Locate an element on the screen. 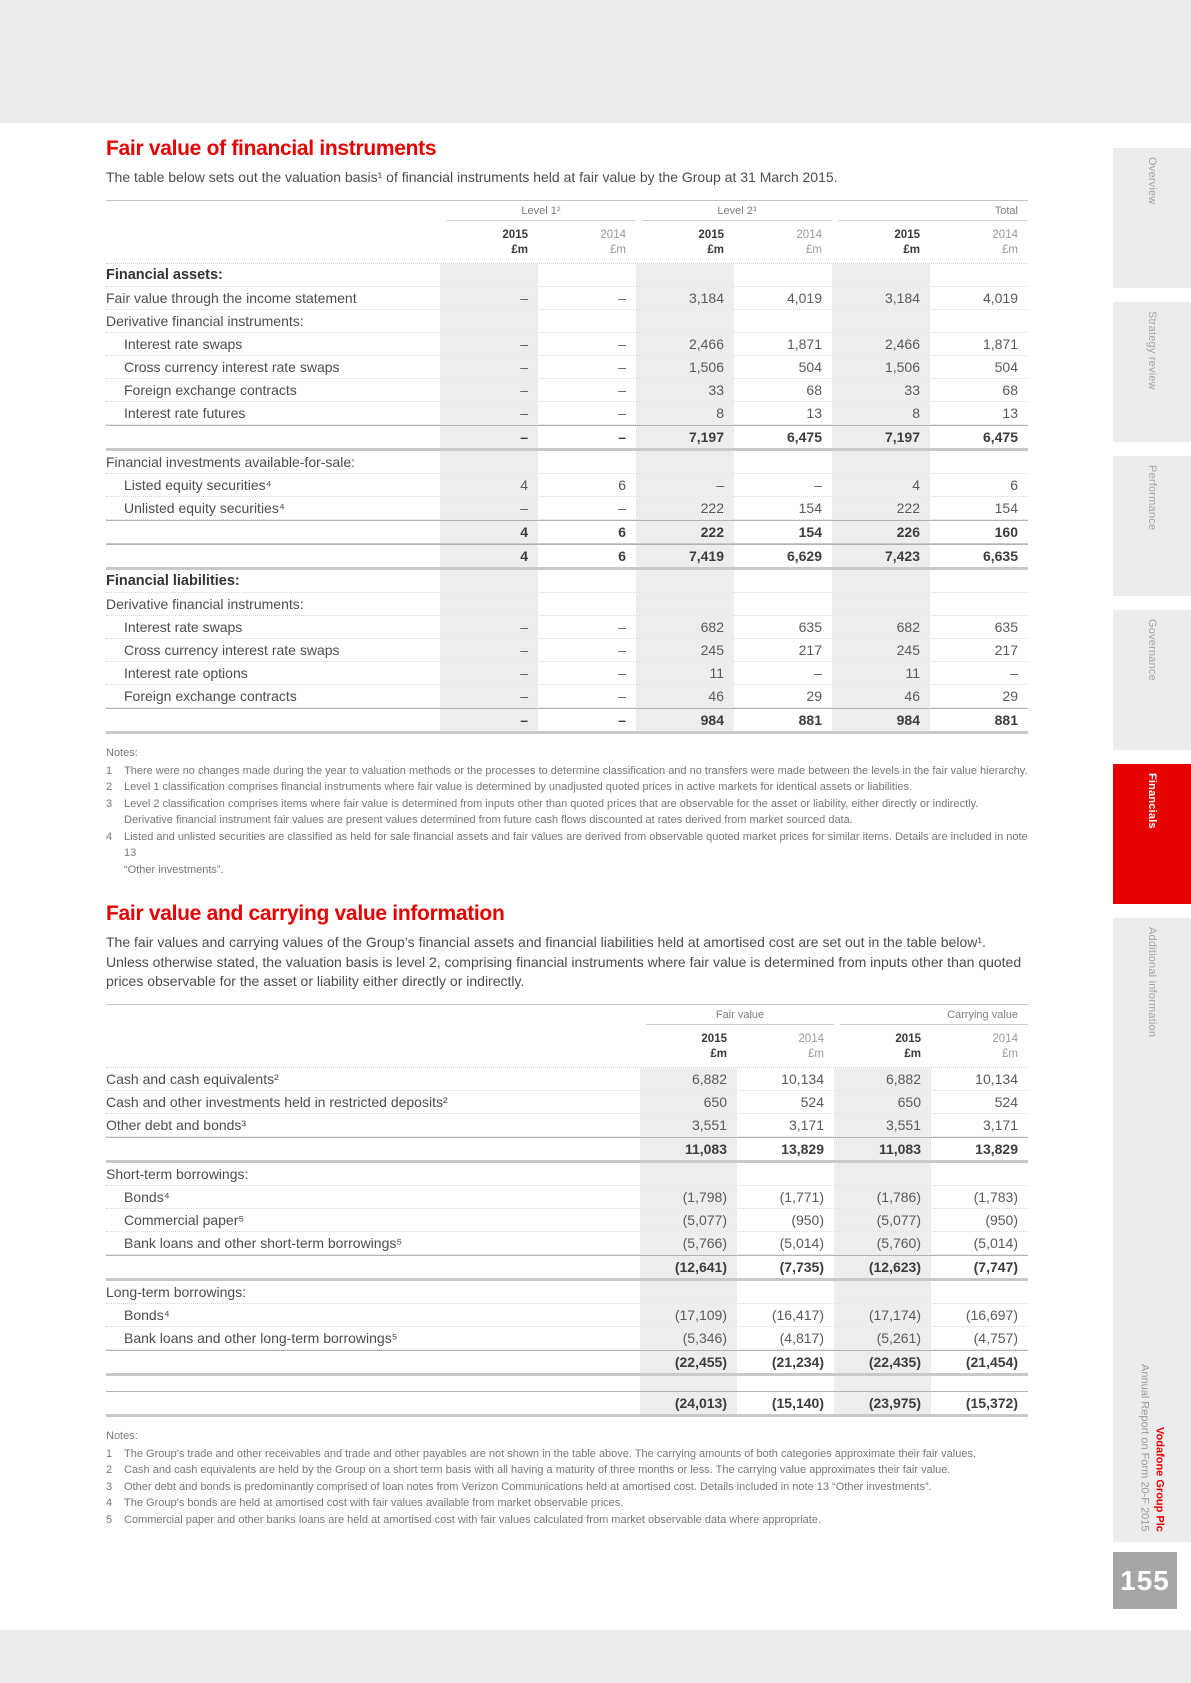  cell-value: 29 is located at coordinates (814, 696).